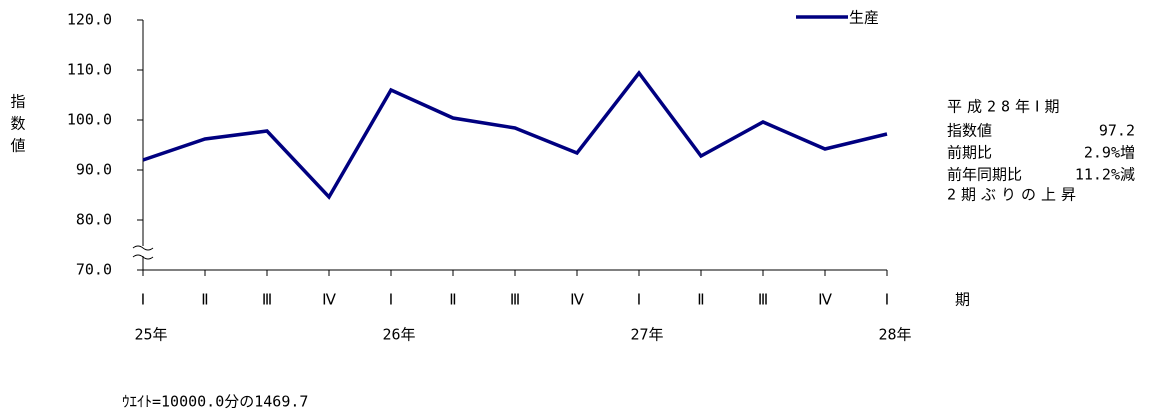  I want to click on year-label: 27年, so click(646, 335).